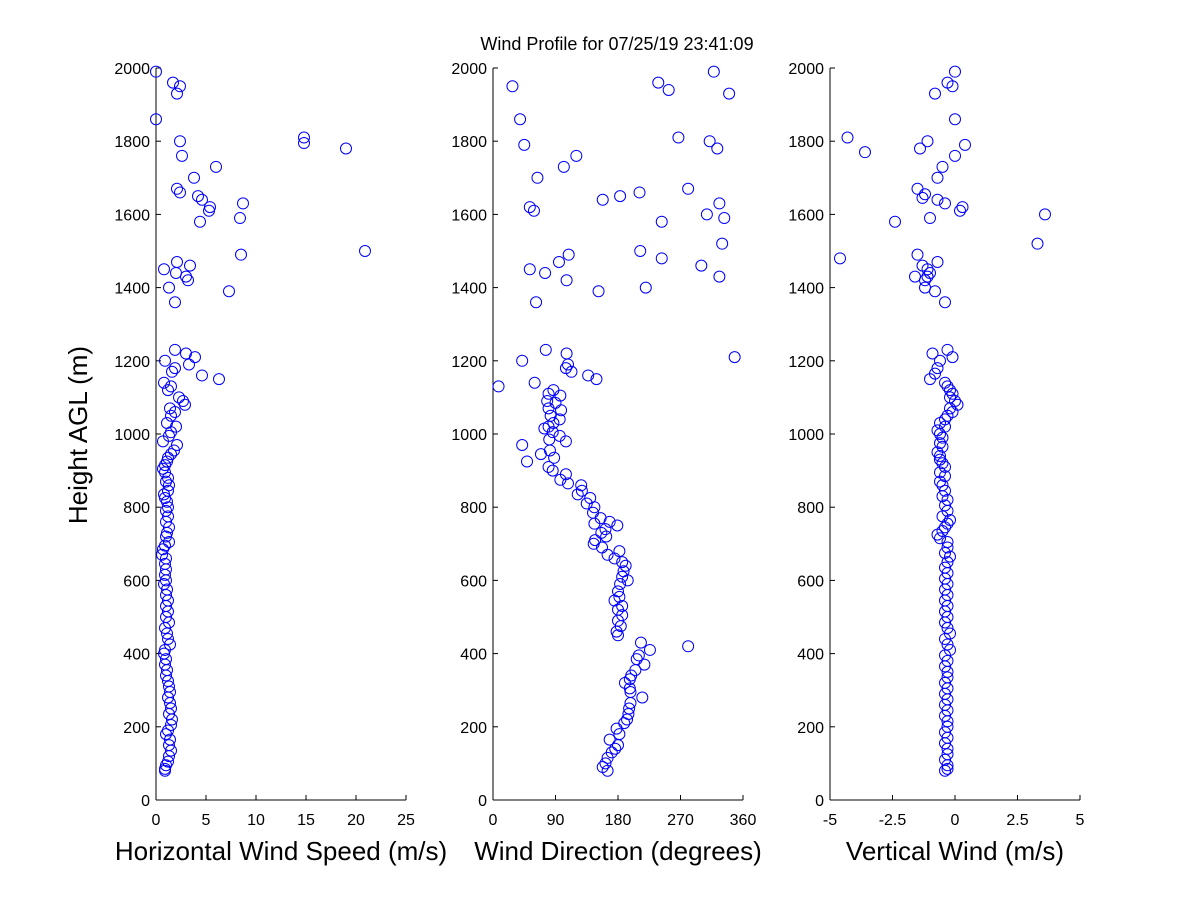 Image resolution: width=1200 pixels, height=905 pixels. What do you see at coordinates (256, 820) in the screenshot?
I see `x-tick-label: 10` at bounding box center [256, 820].